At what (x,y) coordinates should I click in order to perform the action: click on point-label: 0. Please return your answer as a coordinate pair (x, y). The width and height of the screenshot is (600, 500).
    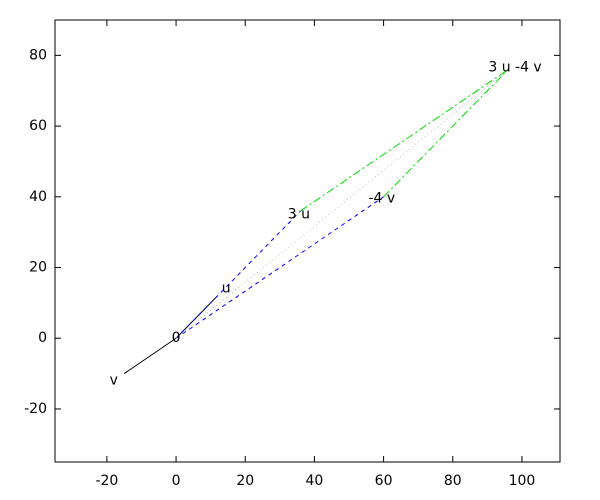
    Looking at the image, I should click on (176, 338).